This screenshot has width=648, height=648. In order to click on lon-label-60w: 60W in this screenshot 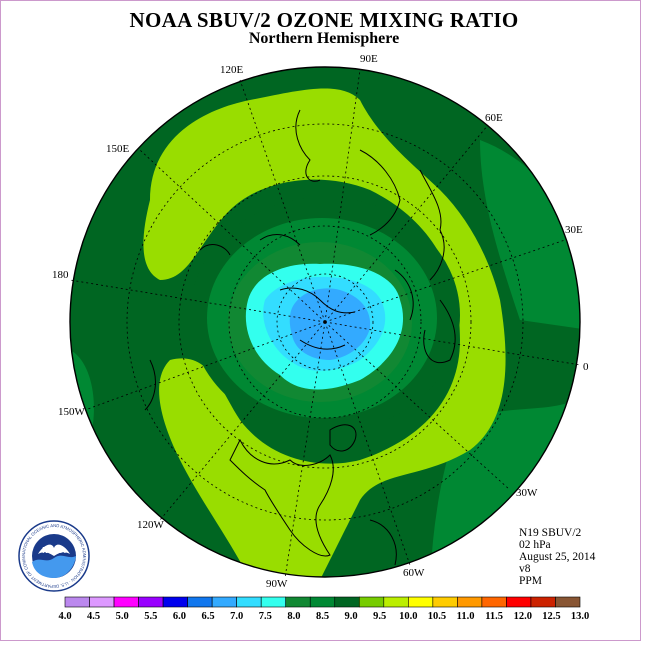, I will do `click(414, 573)`.